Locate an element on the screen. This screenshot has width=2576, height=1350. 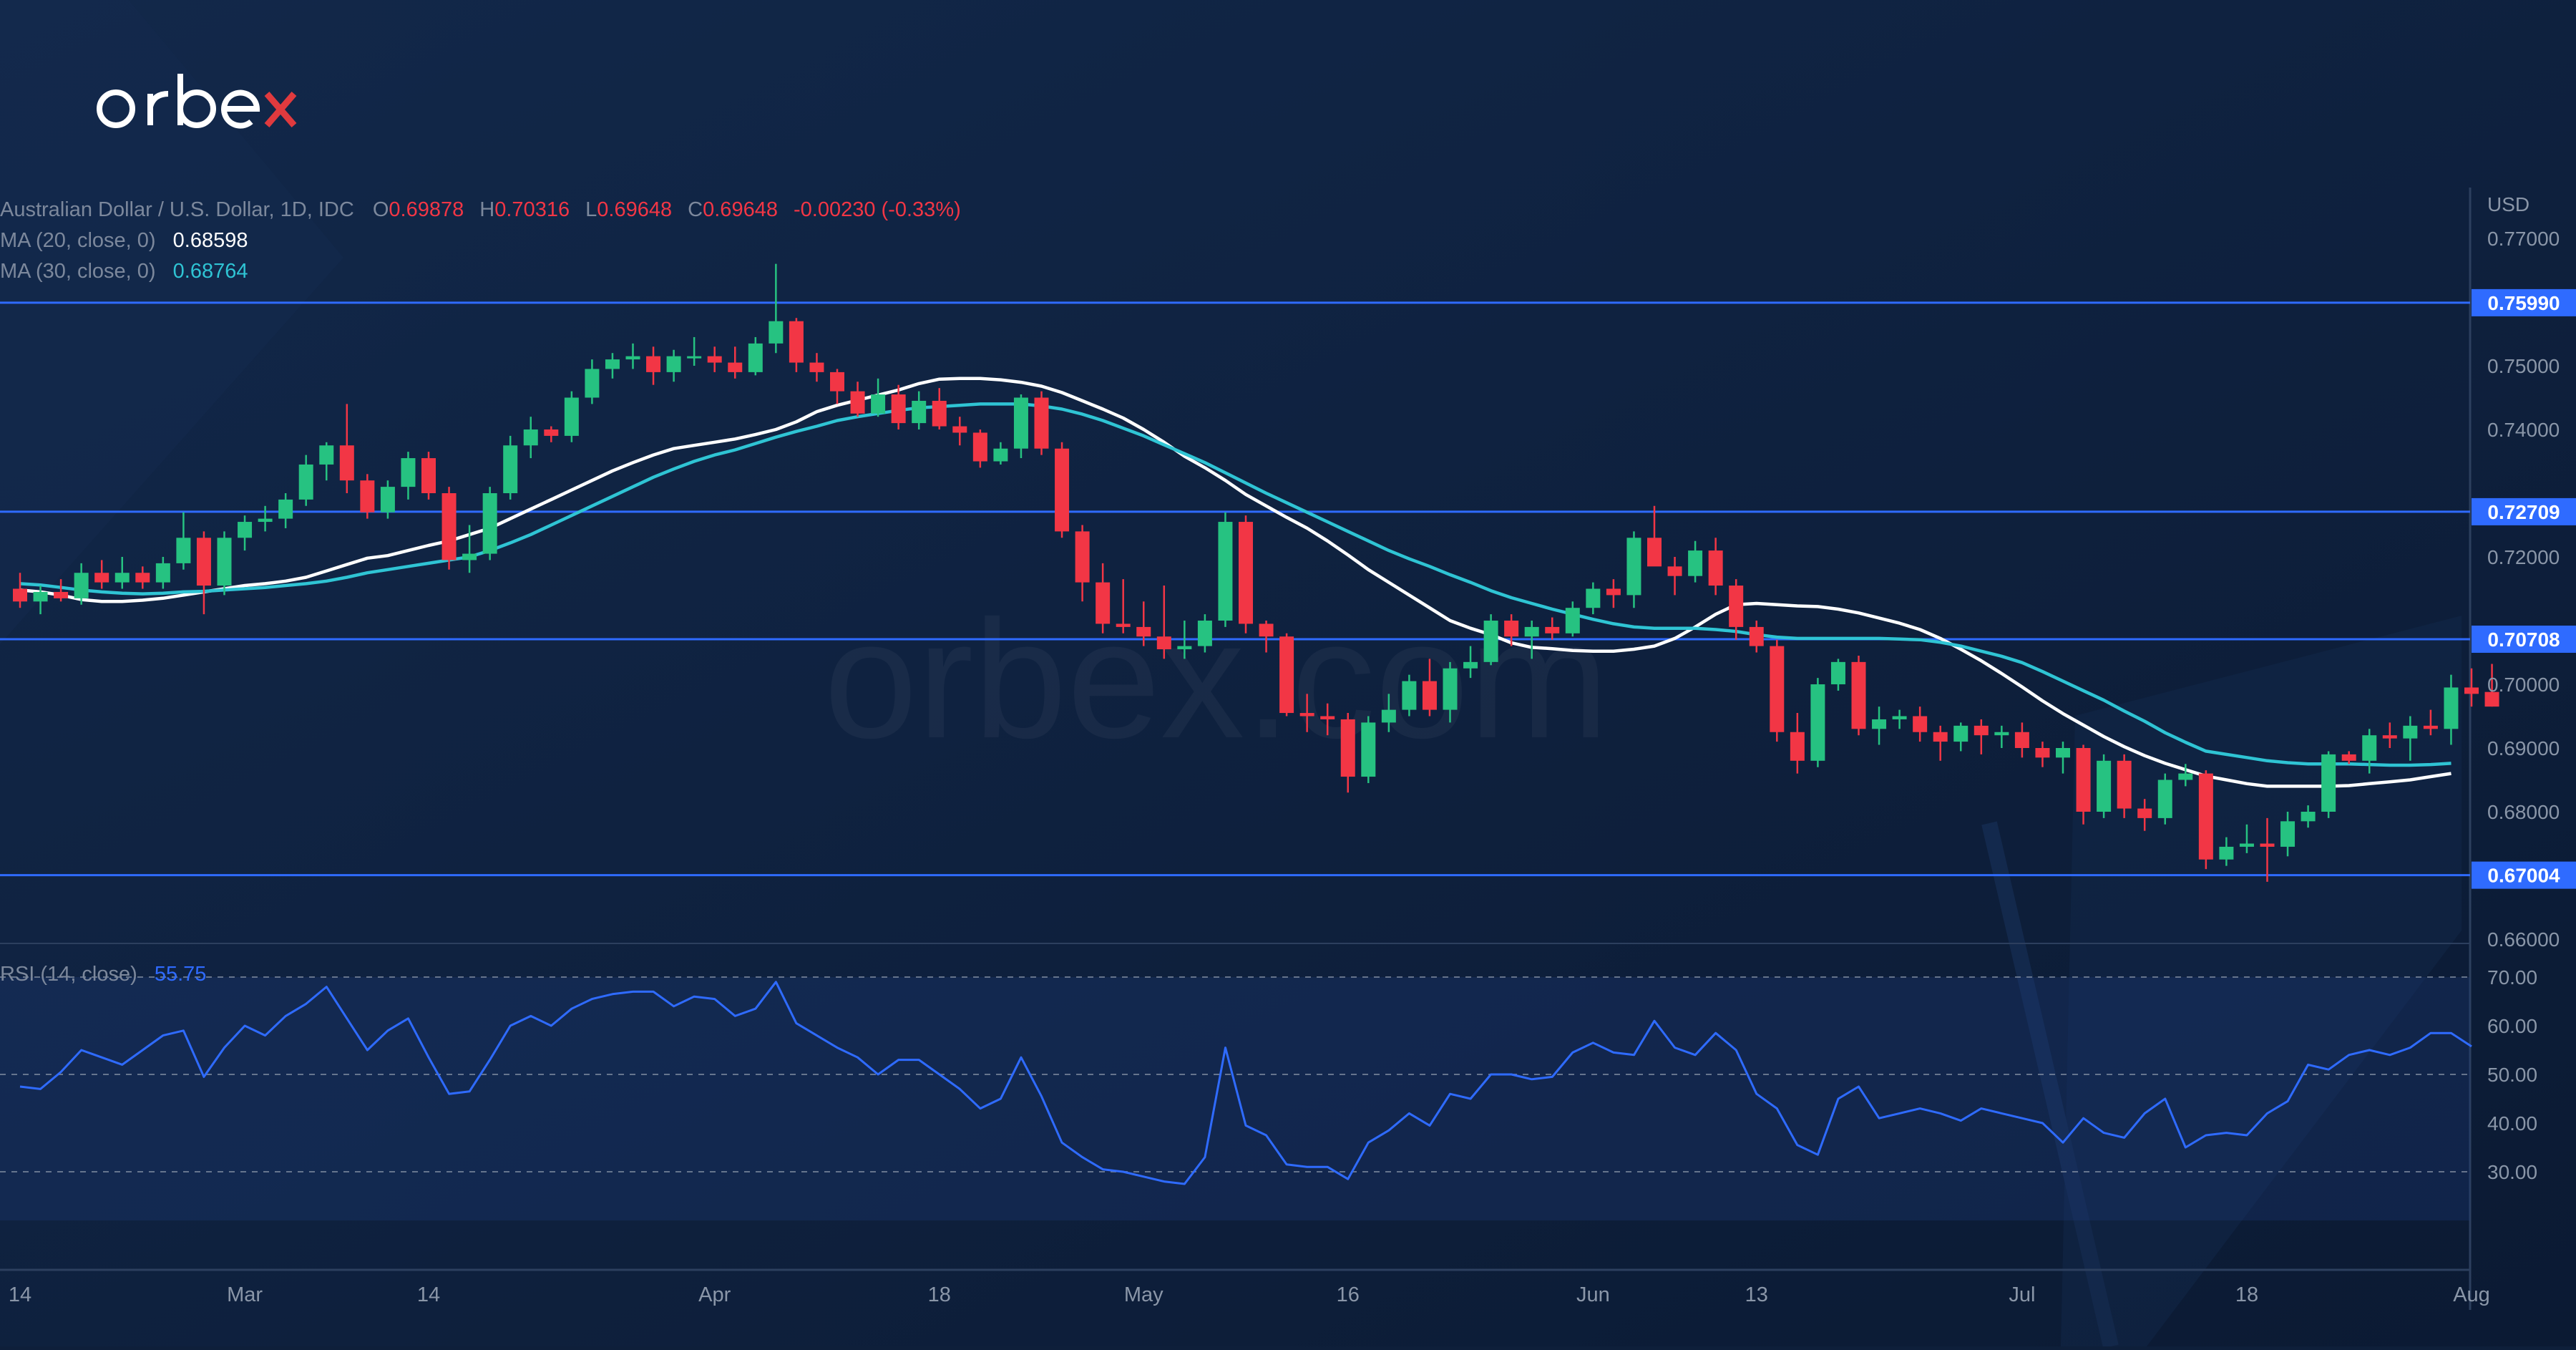
low-label: L is located at coordinates (591, 209).